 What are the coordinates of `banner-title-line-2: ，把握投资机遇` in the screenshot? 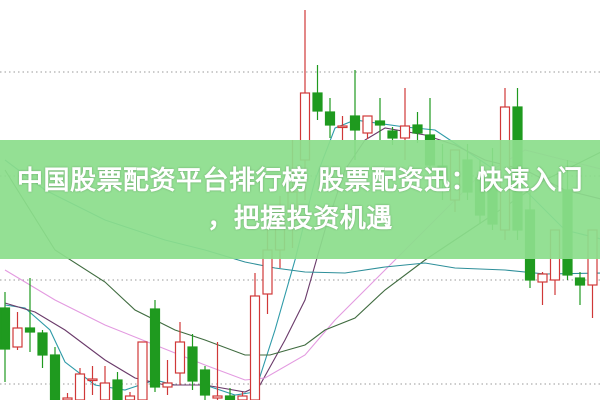 It's located at (300, 218).